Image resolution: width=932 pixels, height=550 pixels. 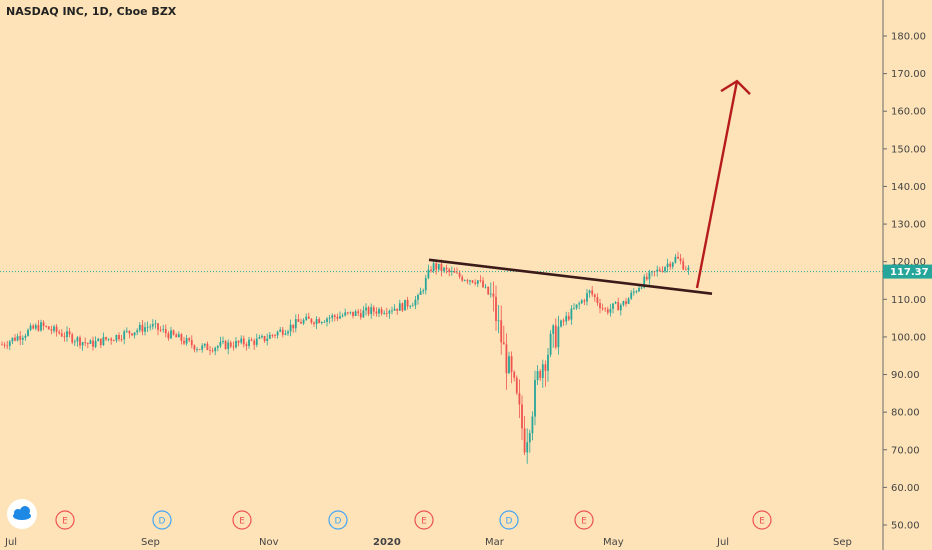 I want to click on x-tick-label: Sep, so click(x=842, y=542).